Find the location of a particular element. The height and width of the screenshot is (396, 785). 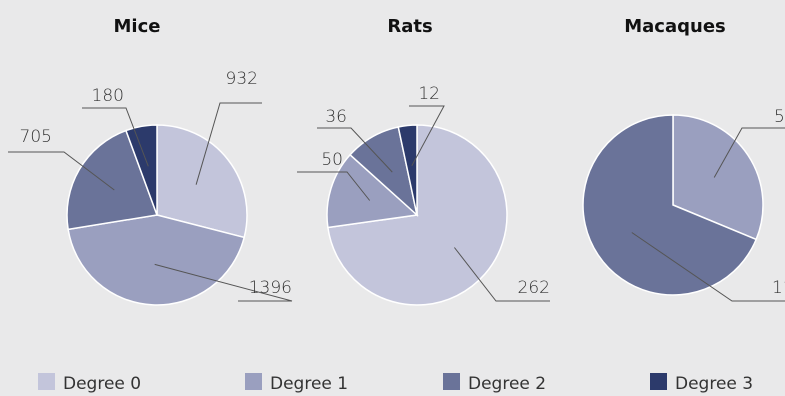

legend-label-degree-1: Degree 1 is located at coordinates (309, 384).